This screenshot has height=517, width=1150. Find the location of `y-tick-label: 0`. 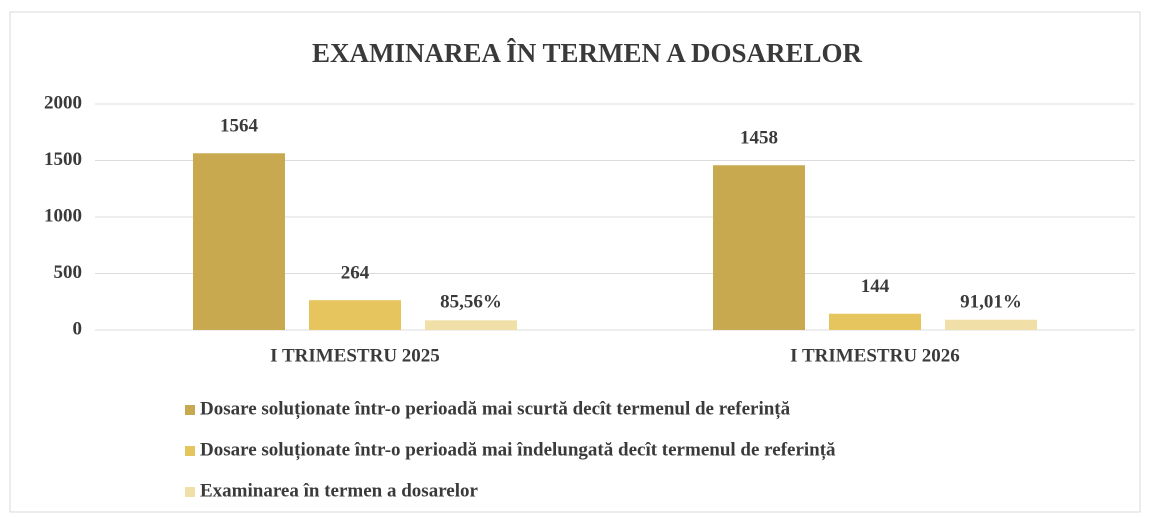

y-tick-label: 0 is located at coordinates (78, 328).